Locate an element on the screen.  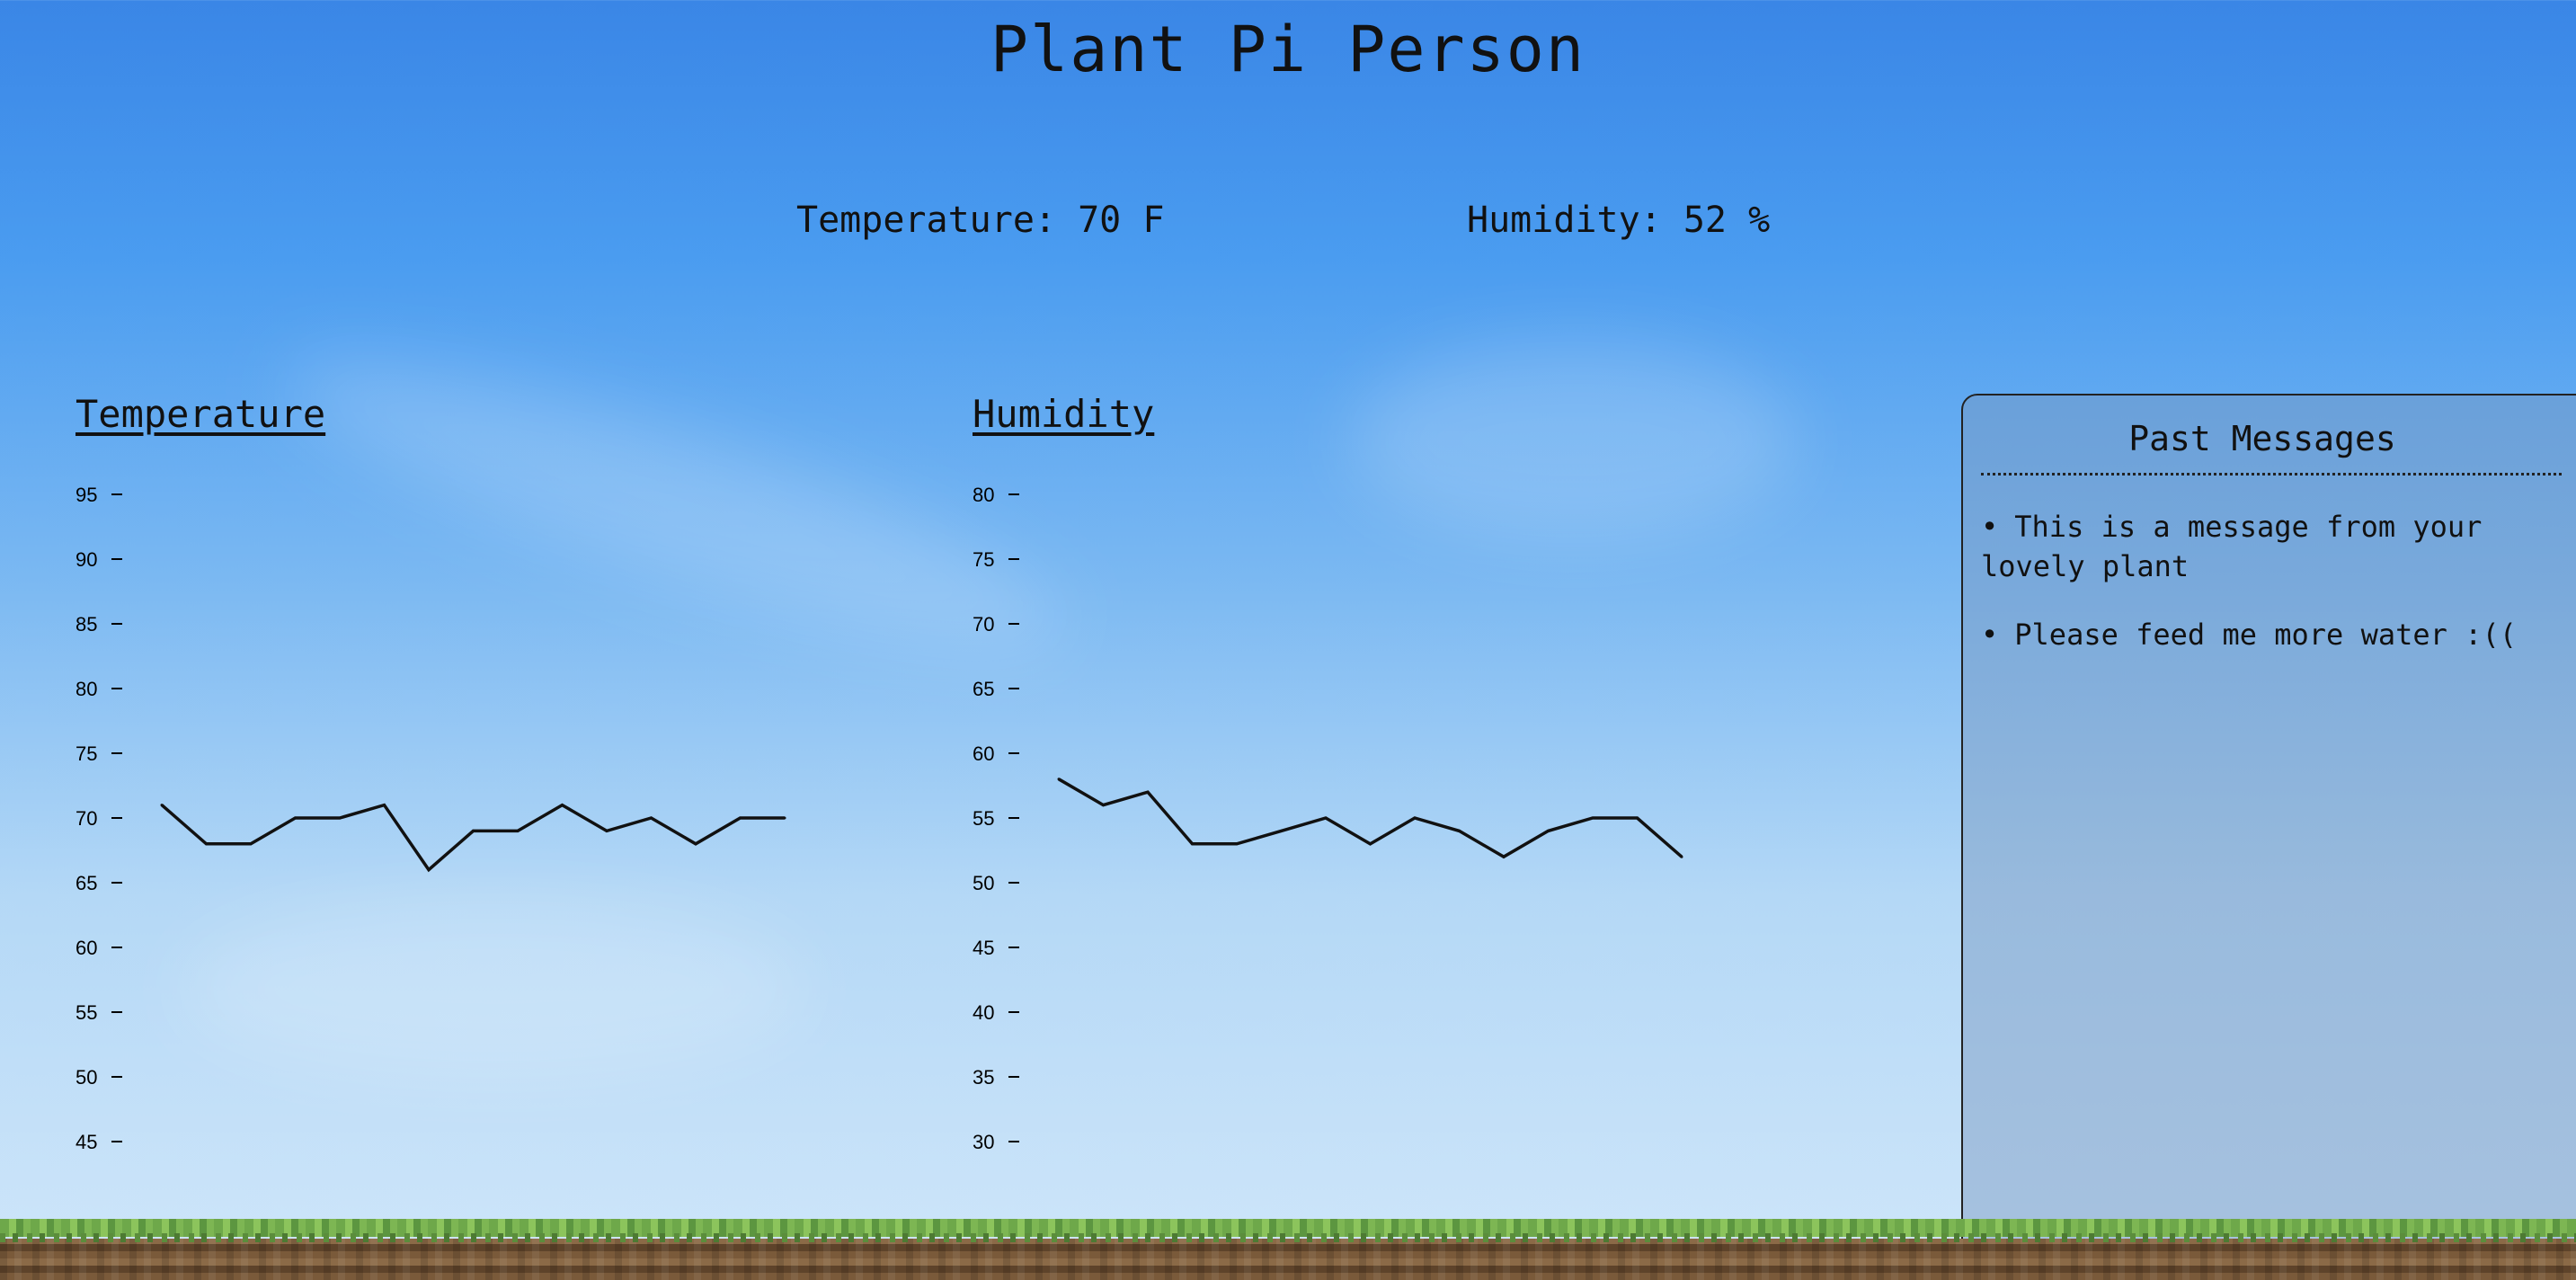
humidity-y-tick-label: 65 is located at coordinates (984, 689).